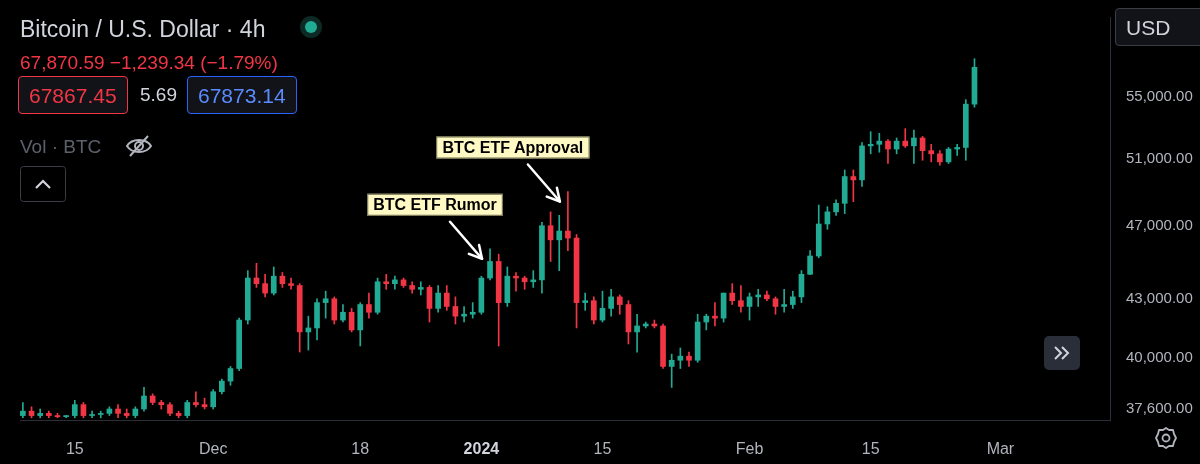  What do you see at coordinates (749, 449) in the screenshot?
I see `x-tick-label: Feb` at bounding box center [749, 449].